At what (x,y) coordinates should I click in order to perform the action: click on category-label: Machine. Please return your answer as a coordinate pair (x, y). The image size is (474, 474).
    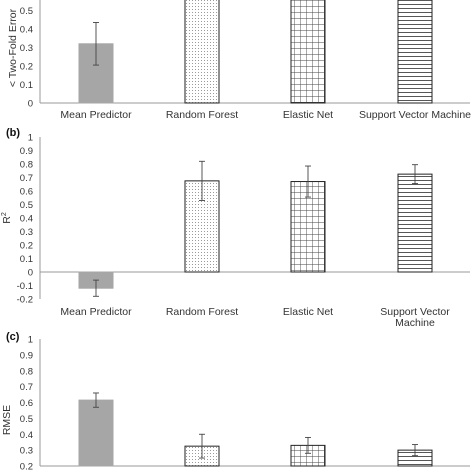
    Looking at the image, I should click on (415, 323).